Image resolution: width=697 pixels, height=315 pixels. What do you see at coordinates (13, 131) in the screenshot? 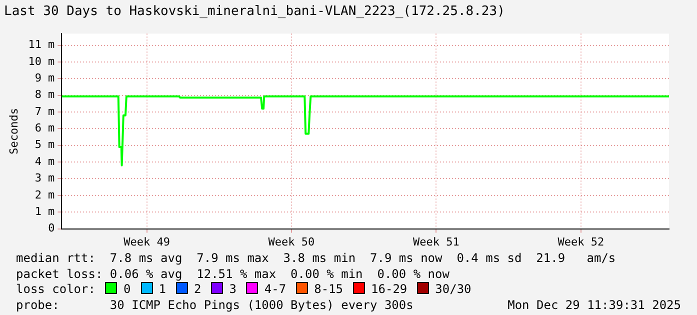
I see `y-axis-title: Seconds` at bounding box center [13, 131].